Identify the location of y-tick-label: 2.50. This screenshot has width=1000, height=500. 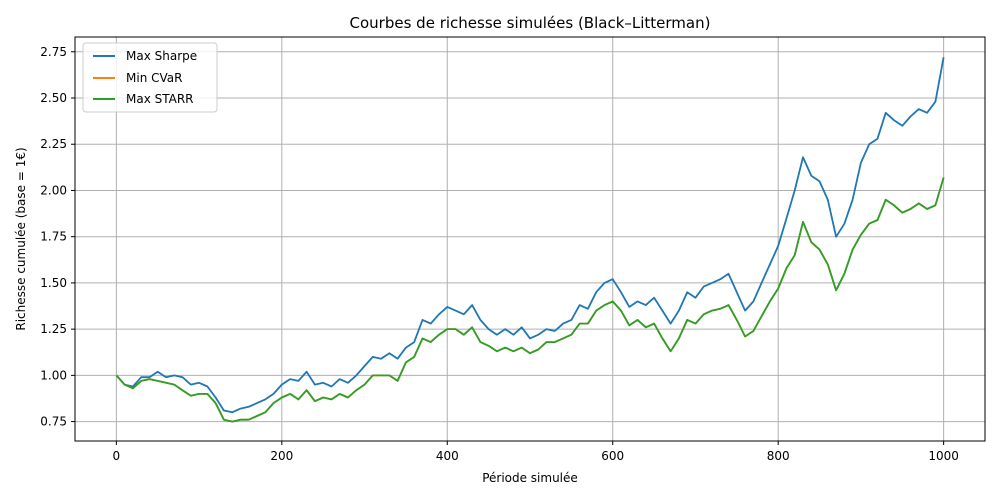
(53, 98).